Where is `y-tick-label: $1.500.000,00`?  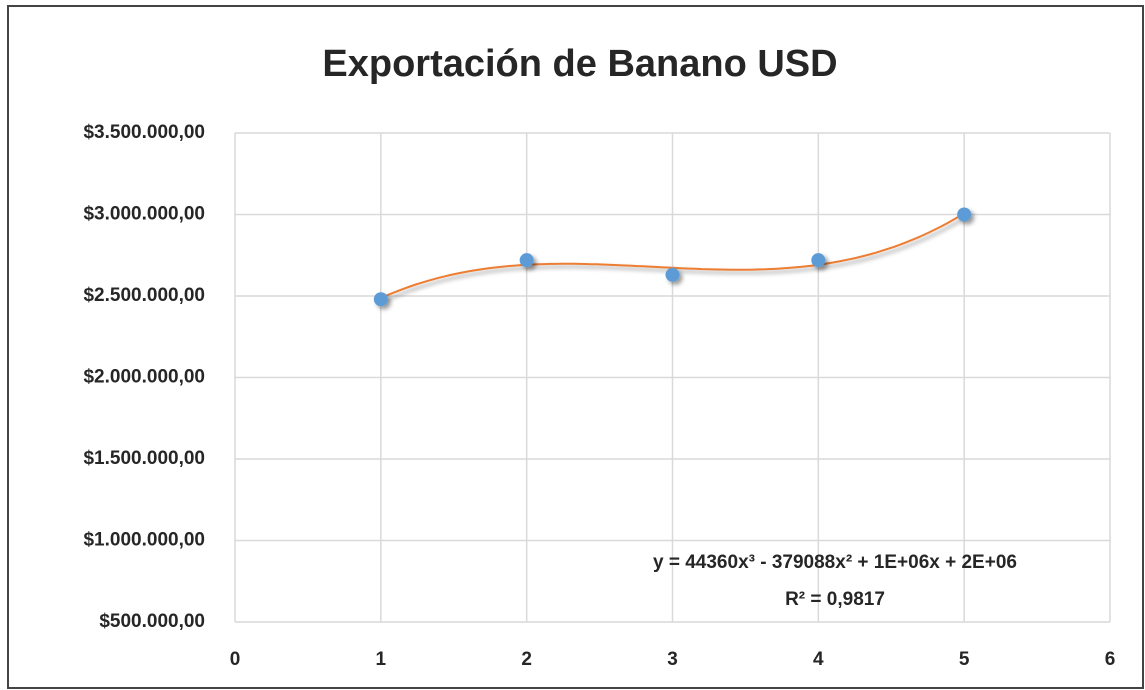 y-tick-label: $1.500.000,00 is located at coordinates (144, 458).